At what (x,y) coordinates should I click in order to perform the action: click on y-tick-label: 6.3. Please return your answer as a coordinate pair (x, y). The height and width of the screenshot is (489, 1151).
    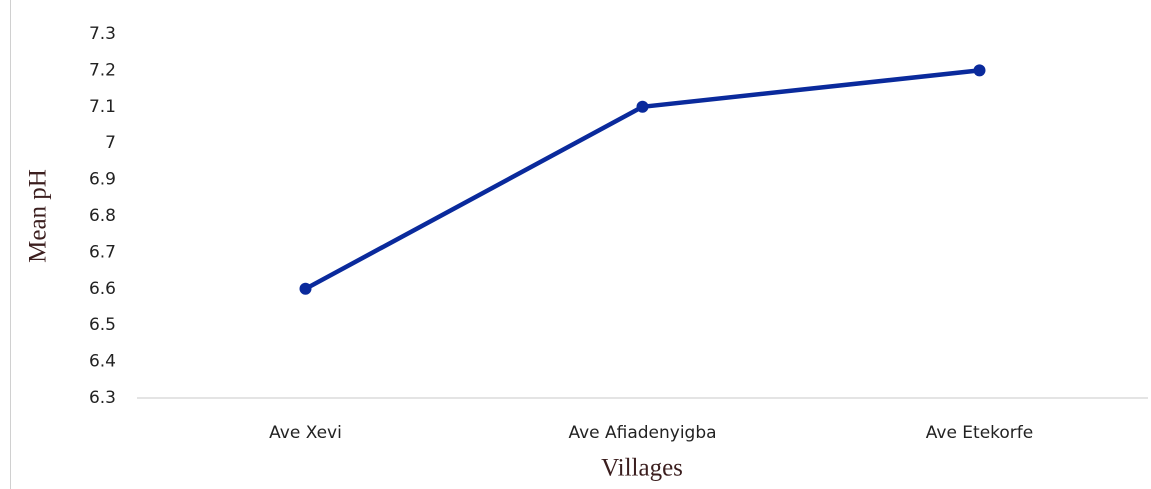
    Looking at the image, I should click on (102, 398).